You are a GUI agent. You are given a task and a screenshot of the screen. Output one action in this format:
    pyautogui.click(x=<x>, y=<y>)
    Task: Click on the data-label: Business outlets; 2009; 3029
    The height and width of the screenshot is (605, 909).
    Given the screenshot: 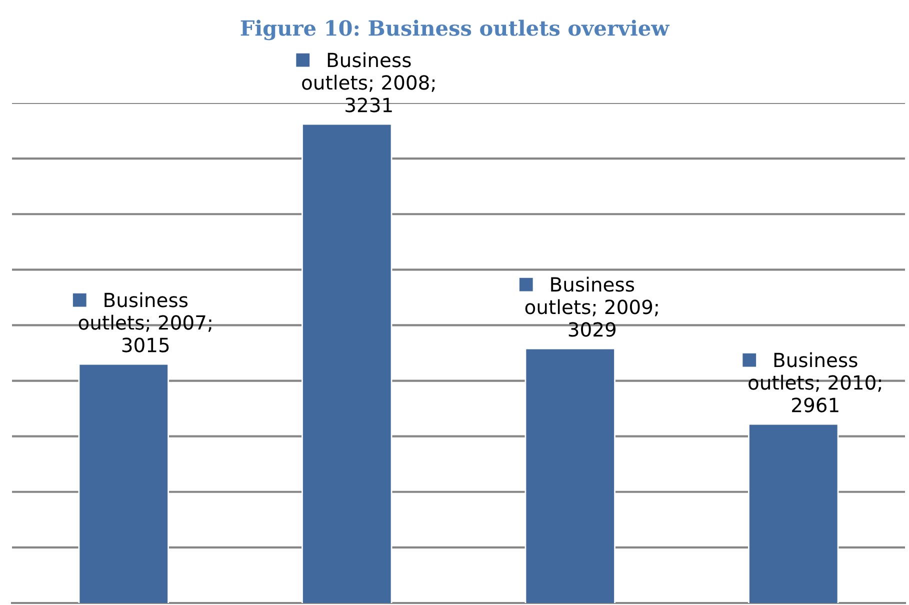 What is the action you would take?
    pyautogui.click(x=591, y=306)
    